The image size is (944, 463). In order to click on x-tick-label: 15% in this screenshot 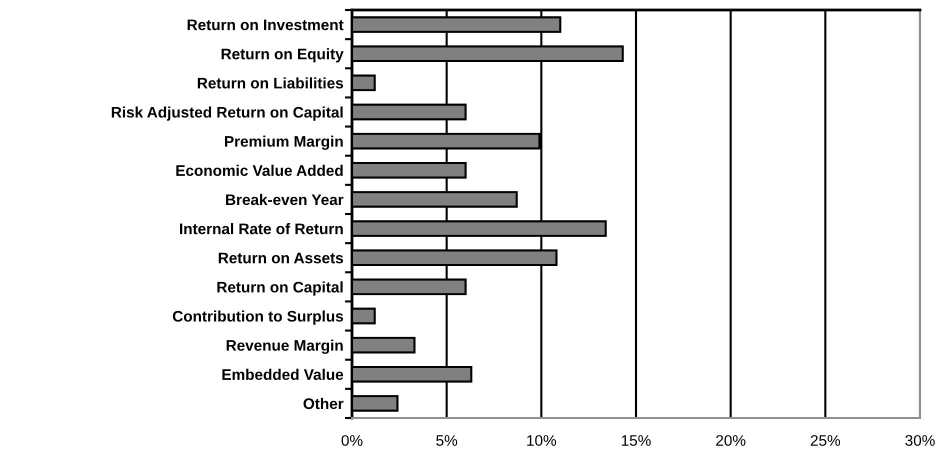, I will do `click(636, 440)`.